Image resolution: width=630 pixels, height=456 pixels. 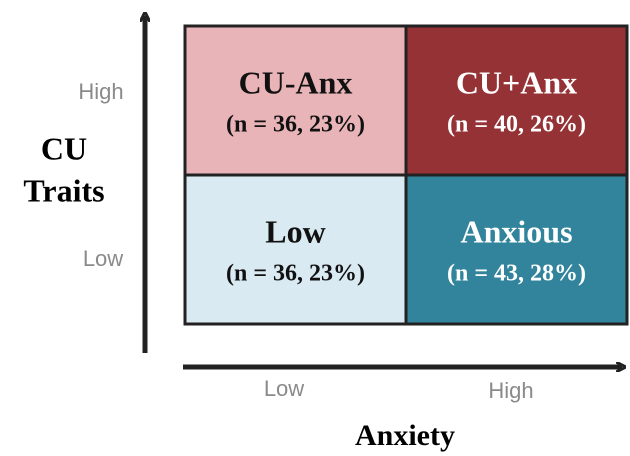 I want to click on y-level: Low, so click(x=103, y=258).